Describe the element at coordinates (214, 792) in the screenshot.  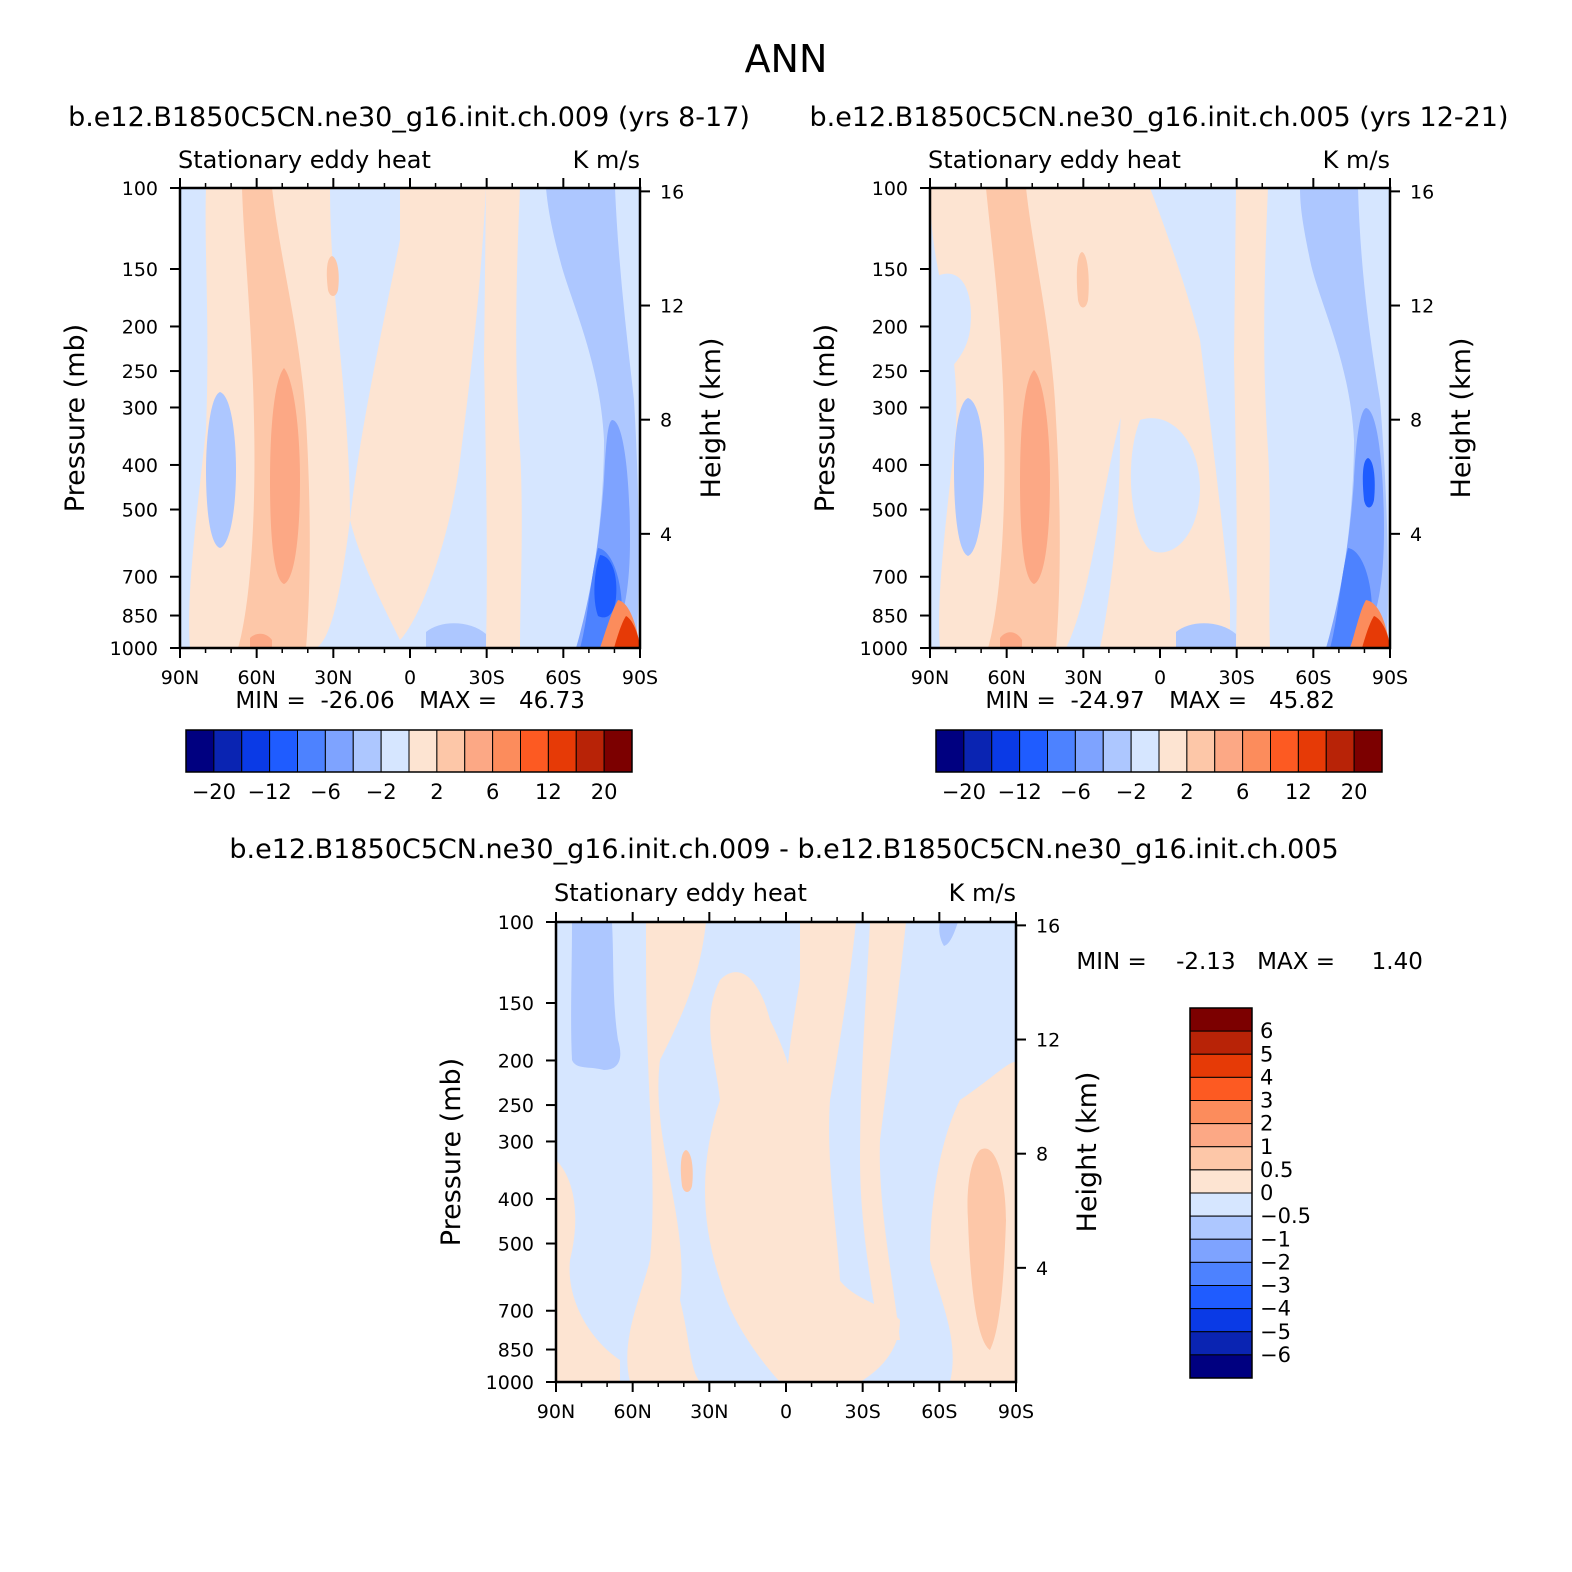
I see `colorbar-label: −20` at that location.